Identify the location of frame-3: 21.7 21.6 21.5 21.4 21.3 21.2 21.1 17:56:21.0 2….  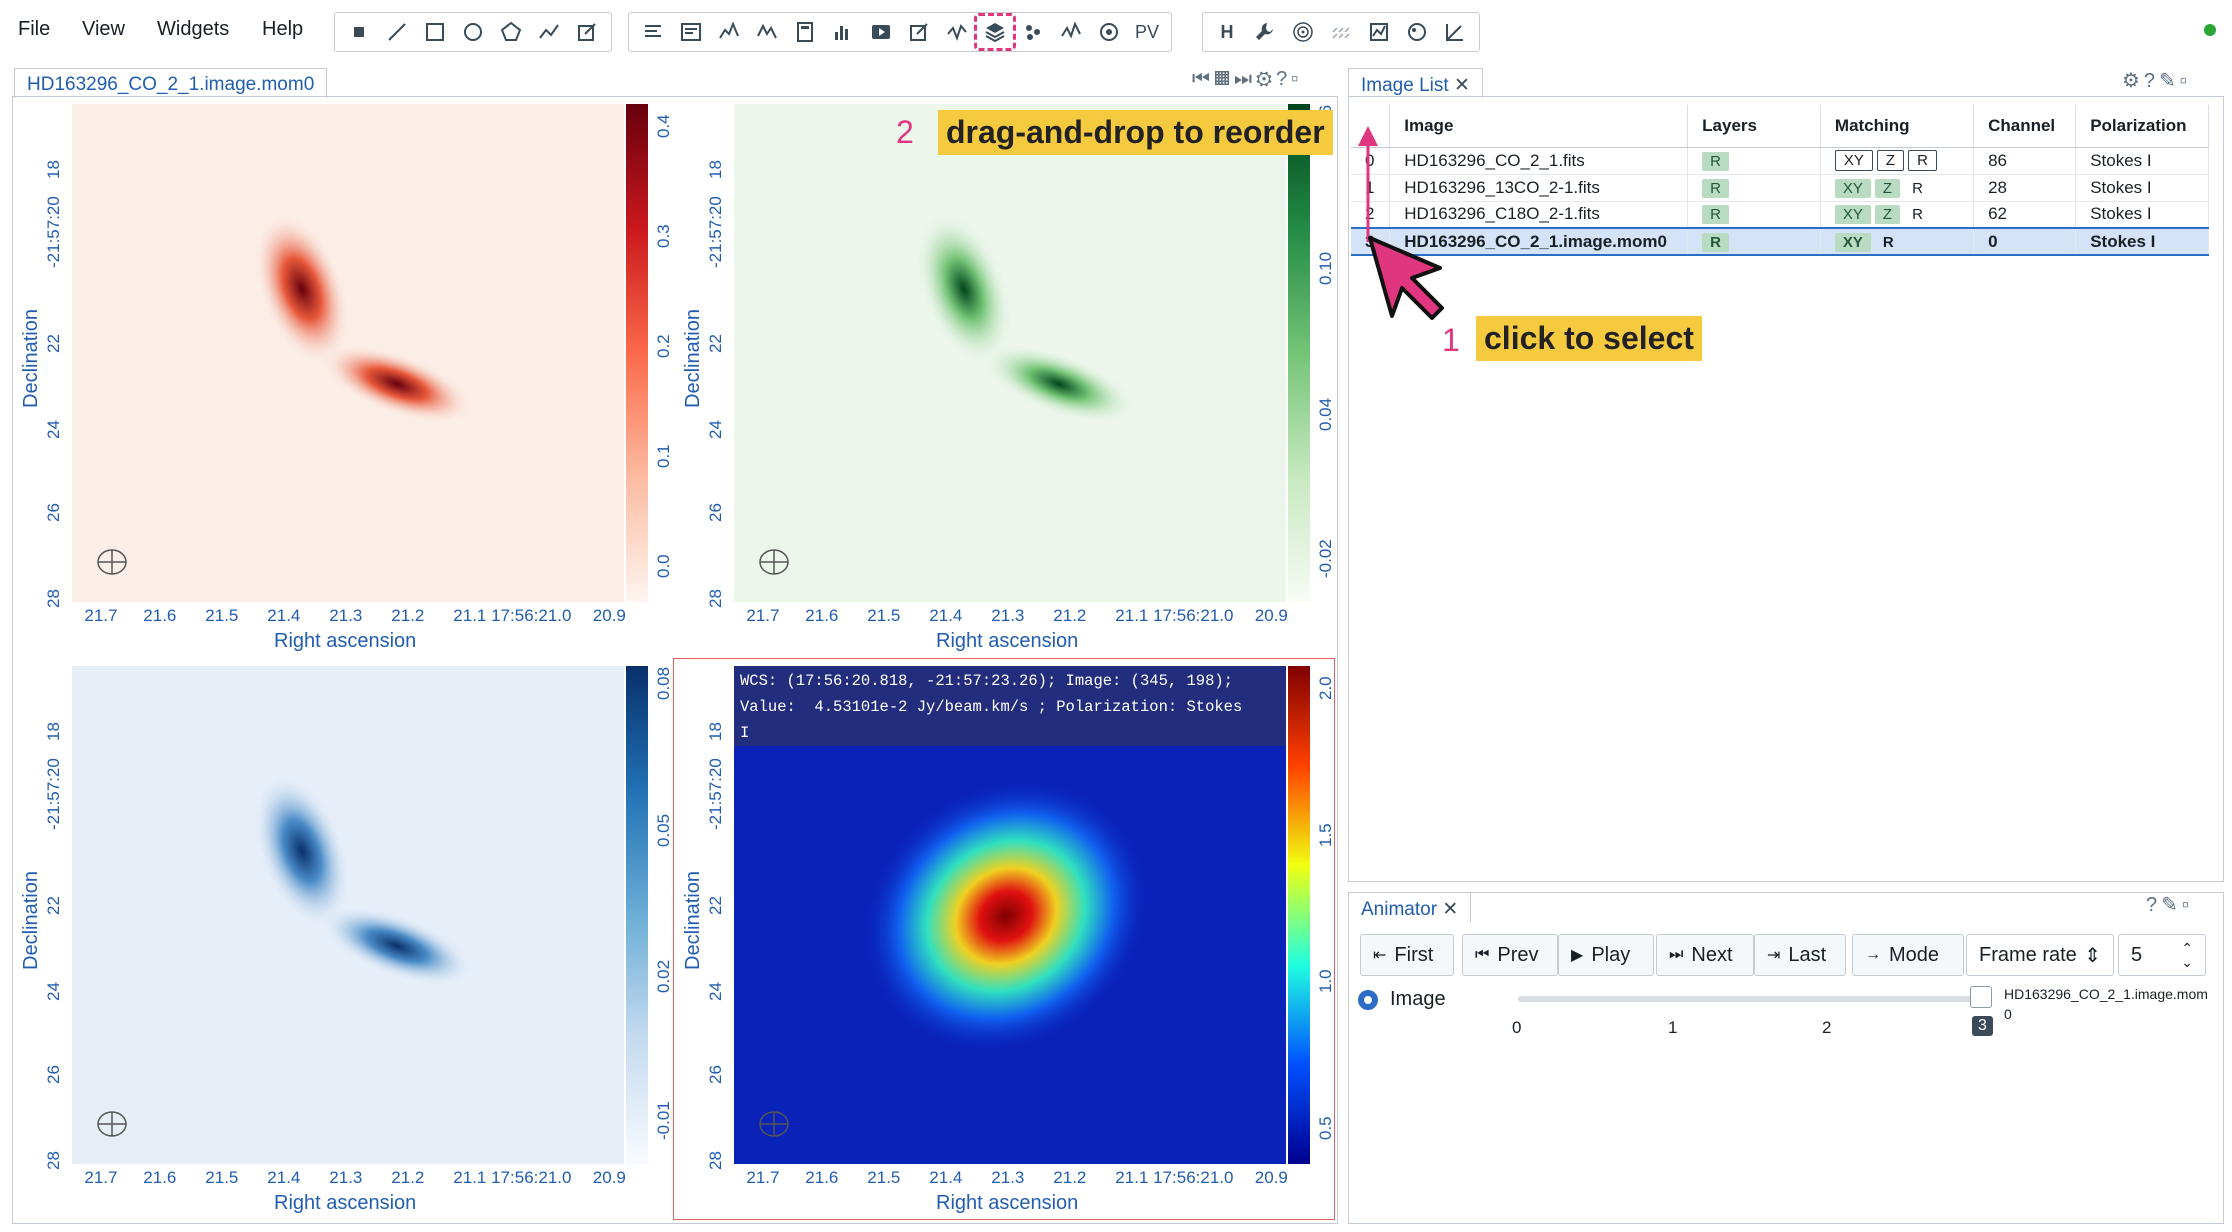
(1006, 940).